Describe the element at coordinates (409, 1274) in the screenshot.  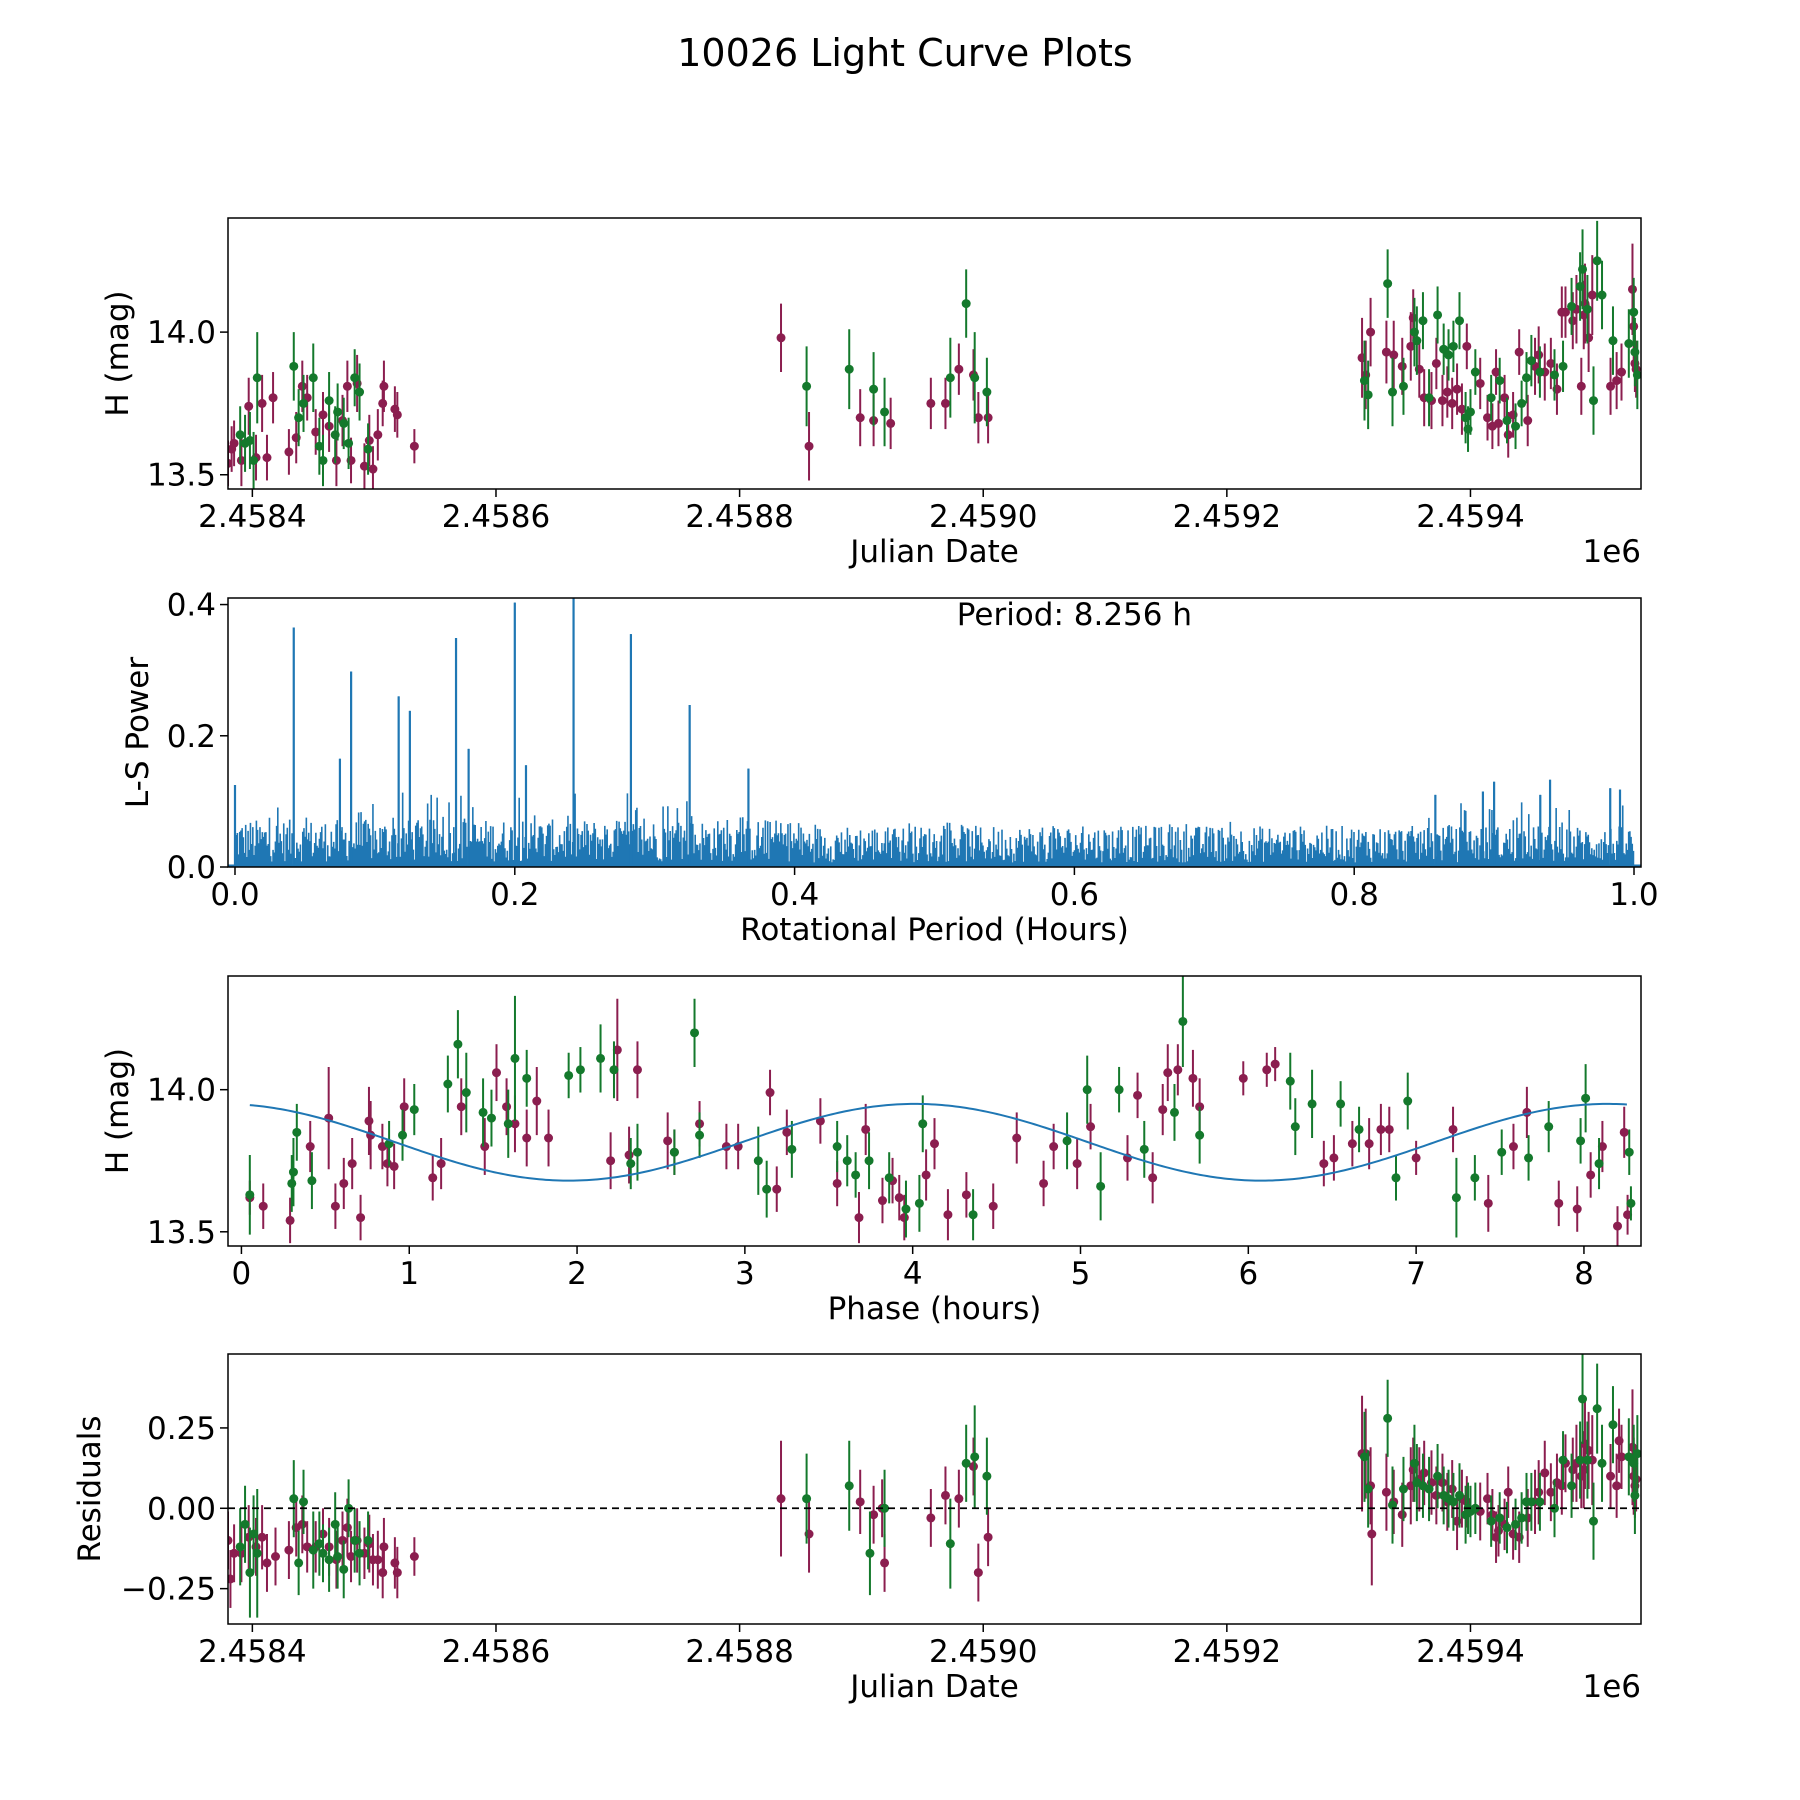
I see `x-tick-label: 1` at that location.